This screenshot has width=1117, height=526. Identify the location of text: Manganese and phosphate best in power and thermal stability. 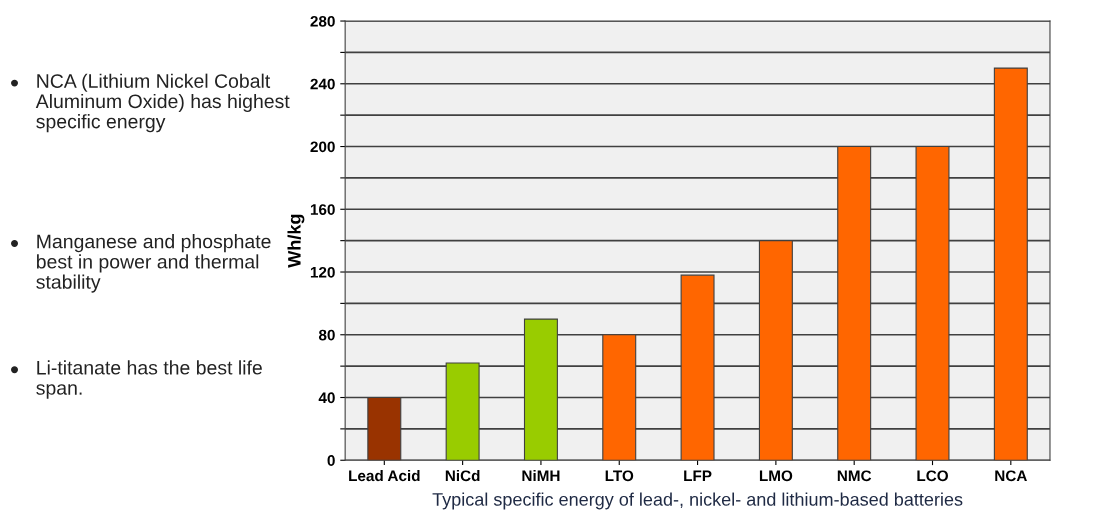
(153, 263).